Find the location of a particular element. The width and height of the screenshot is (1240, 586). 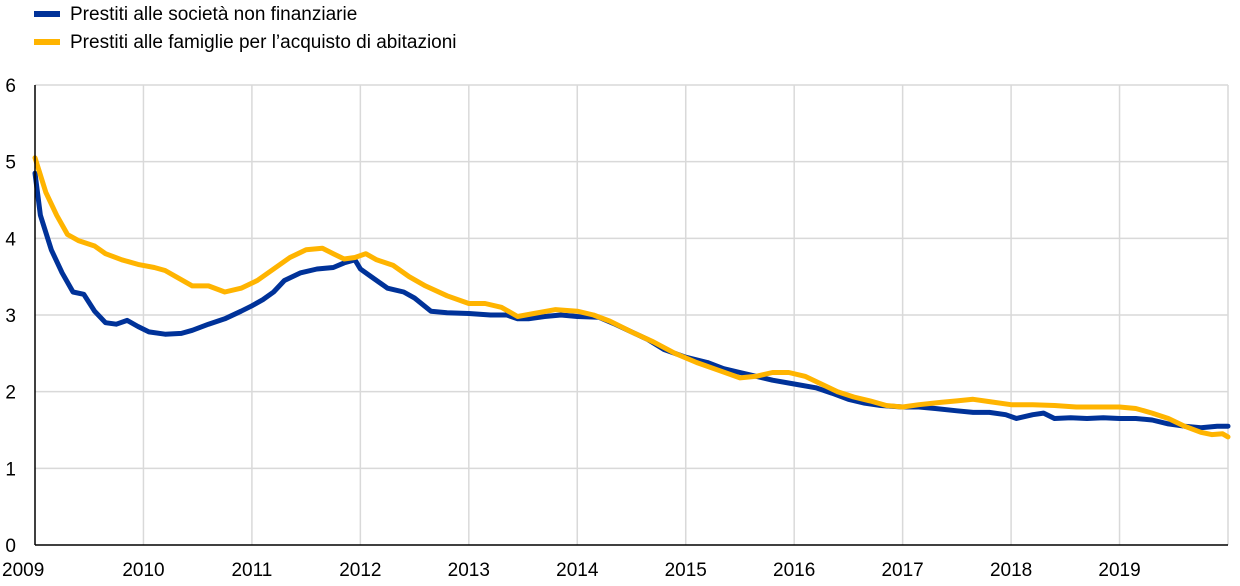

x-tick-label: 2014 is located at coordinates (577, 570).